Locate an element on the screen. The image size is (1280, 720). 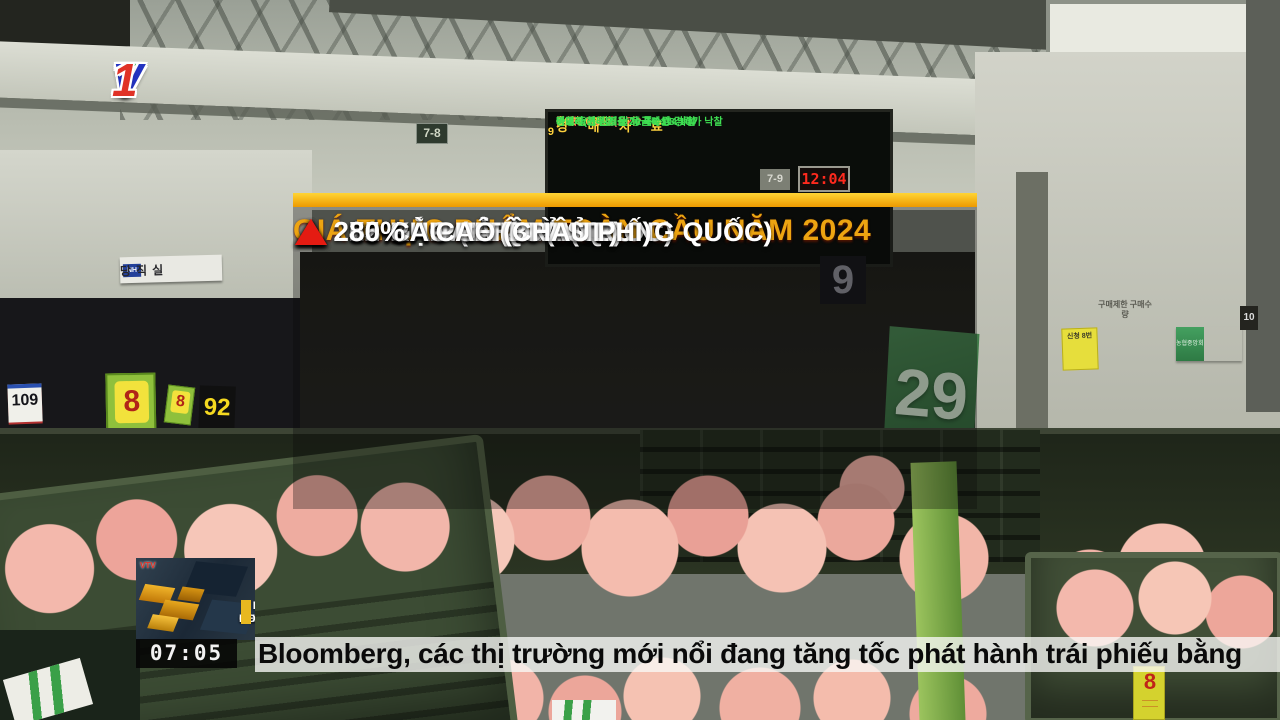
center-wall-shadow is located at coordinates (645, 347).